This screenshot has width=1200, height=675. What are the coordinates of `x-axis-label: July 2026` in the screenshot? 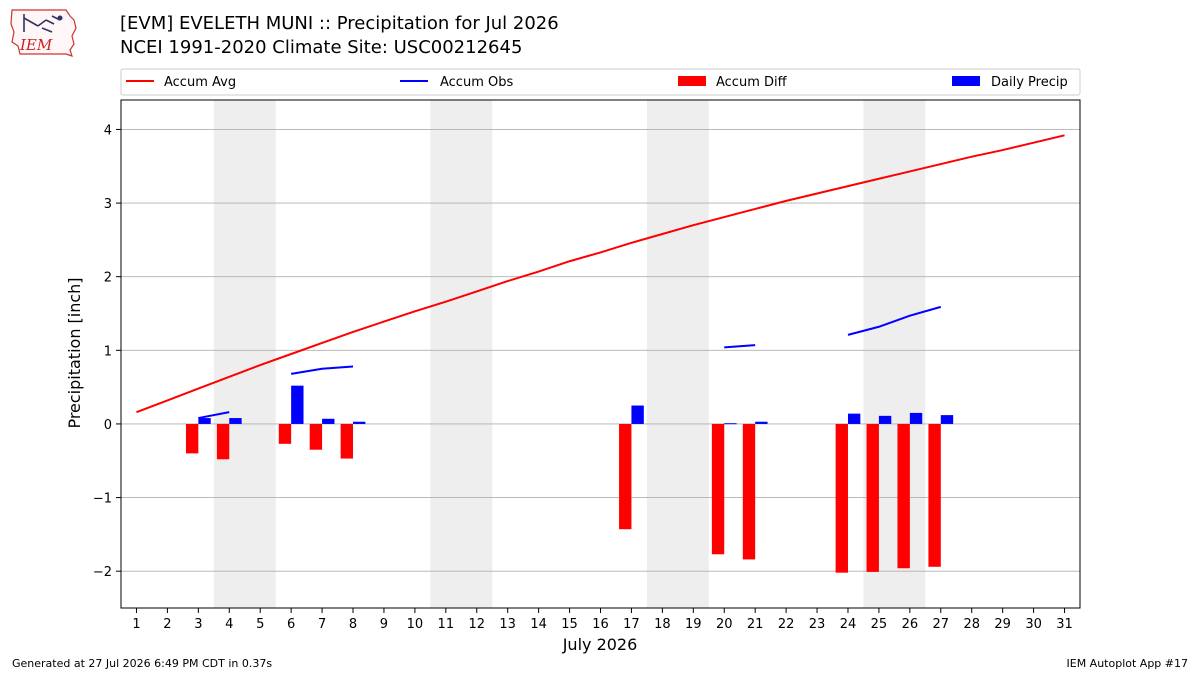 It's located at (600, 644).